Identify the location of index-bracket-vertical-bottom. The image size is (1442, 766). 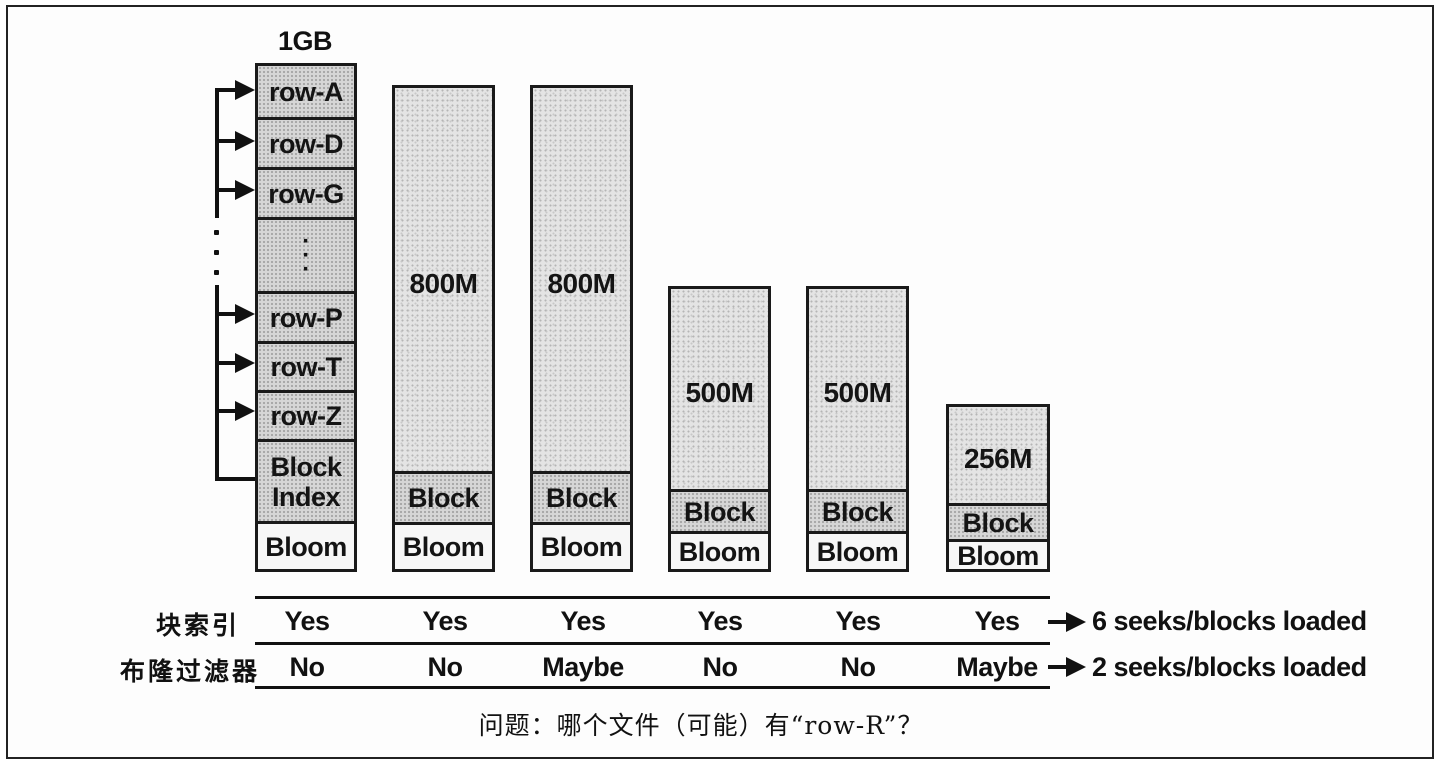
(217, 383).